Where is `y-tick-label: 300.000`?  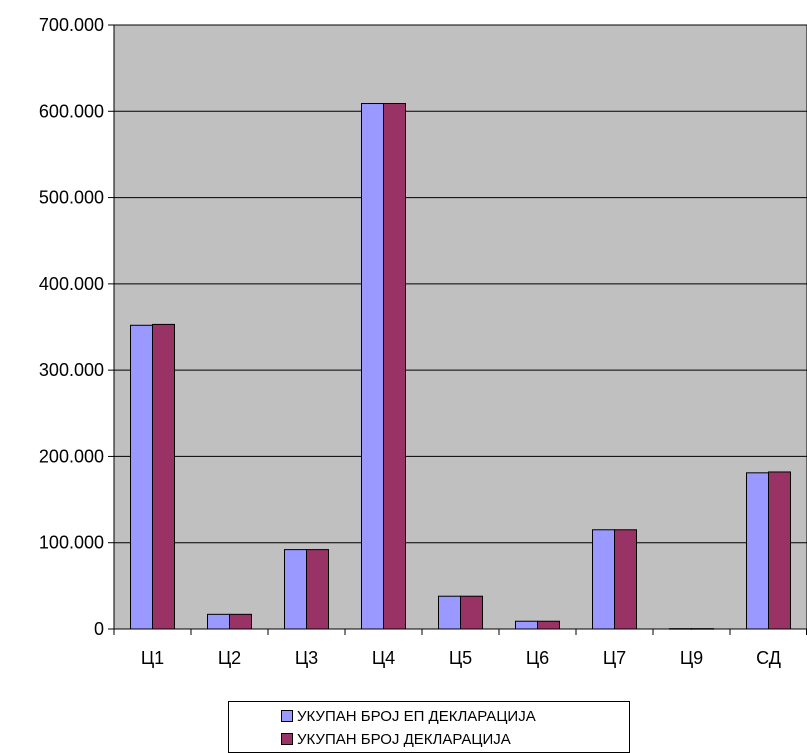
y-tick-label: 300.000 is located at coordinates (71, 370).